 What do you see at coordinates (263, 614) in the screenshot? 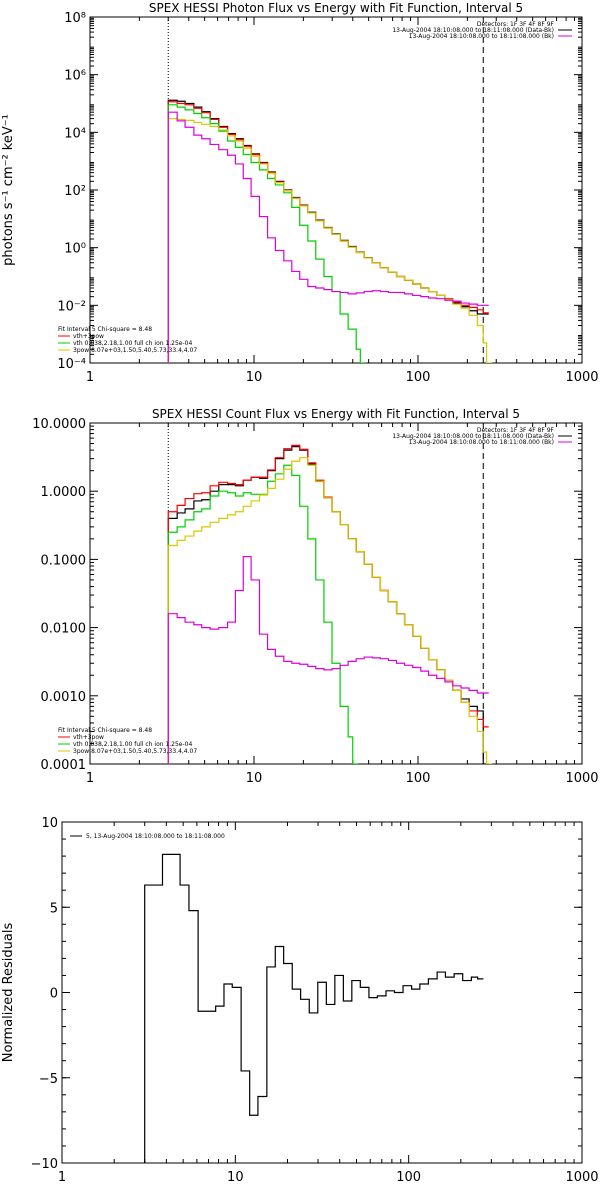
I see `series-vth` at bounding box center [263, 614].